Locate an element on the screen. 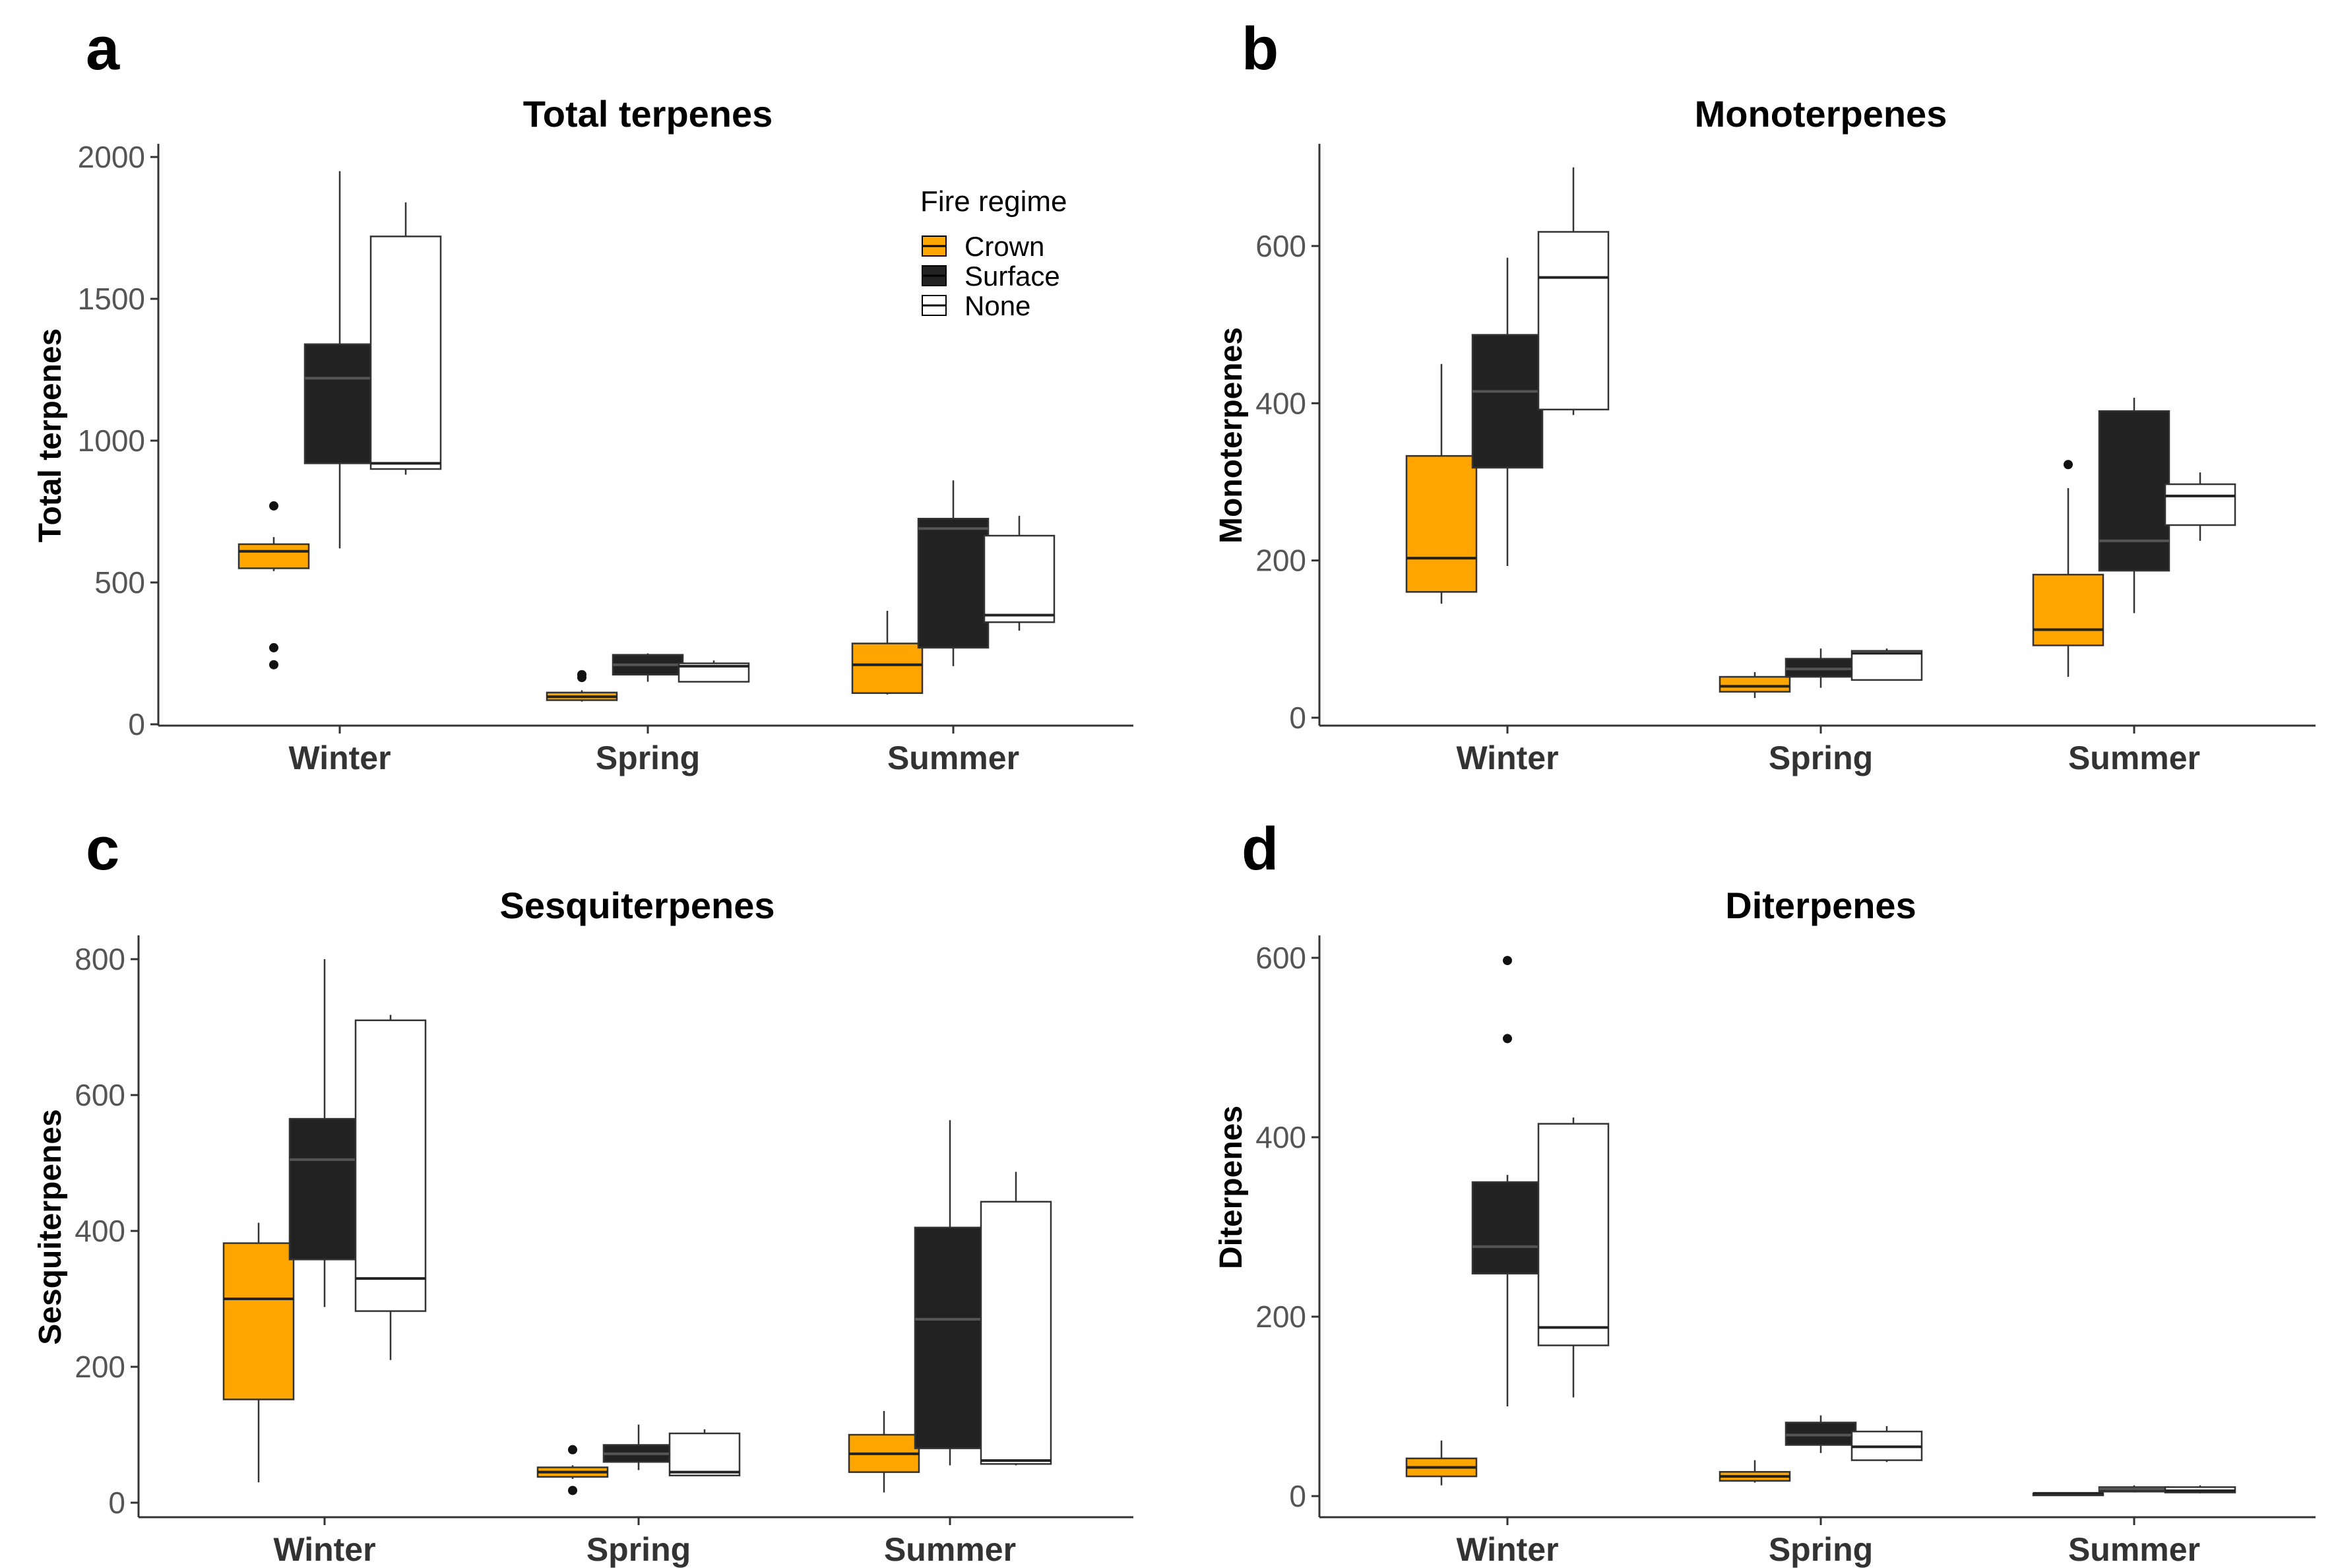 The image size is (2338, 1568). legend-title: Fire regime is located at coordinates (993, 201).